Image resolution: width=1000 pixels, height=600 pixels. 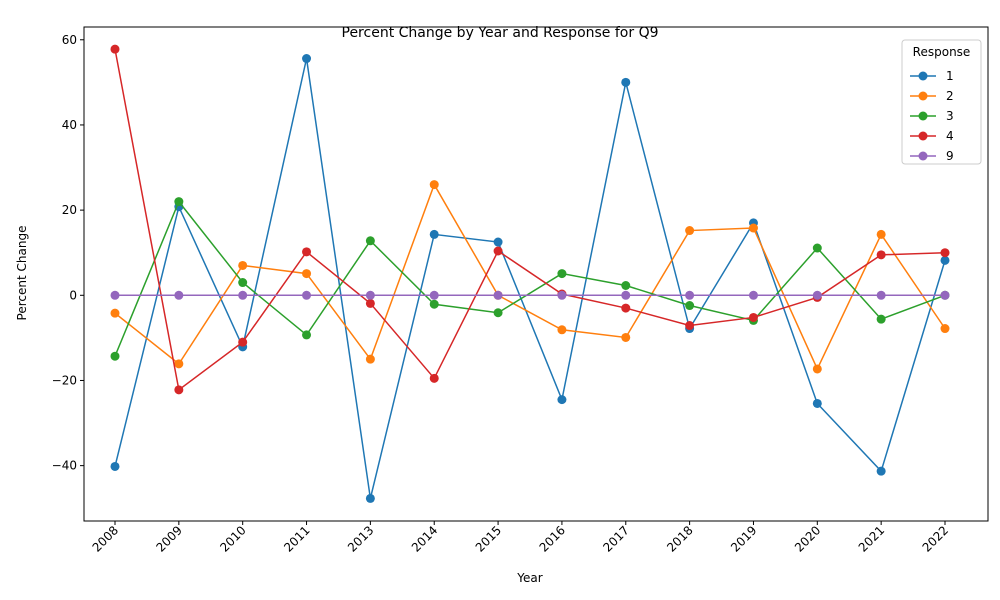 What do you see at coordinates (932, 116) in the screenshot?
I see `legend-item-3: 3` at bounding box center [932, 116].